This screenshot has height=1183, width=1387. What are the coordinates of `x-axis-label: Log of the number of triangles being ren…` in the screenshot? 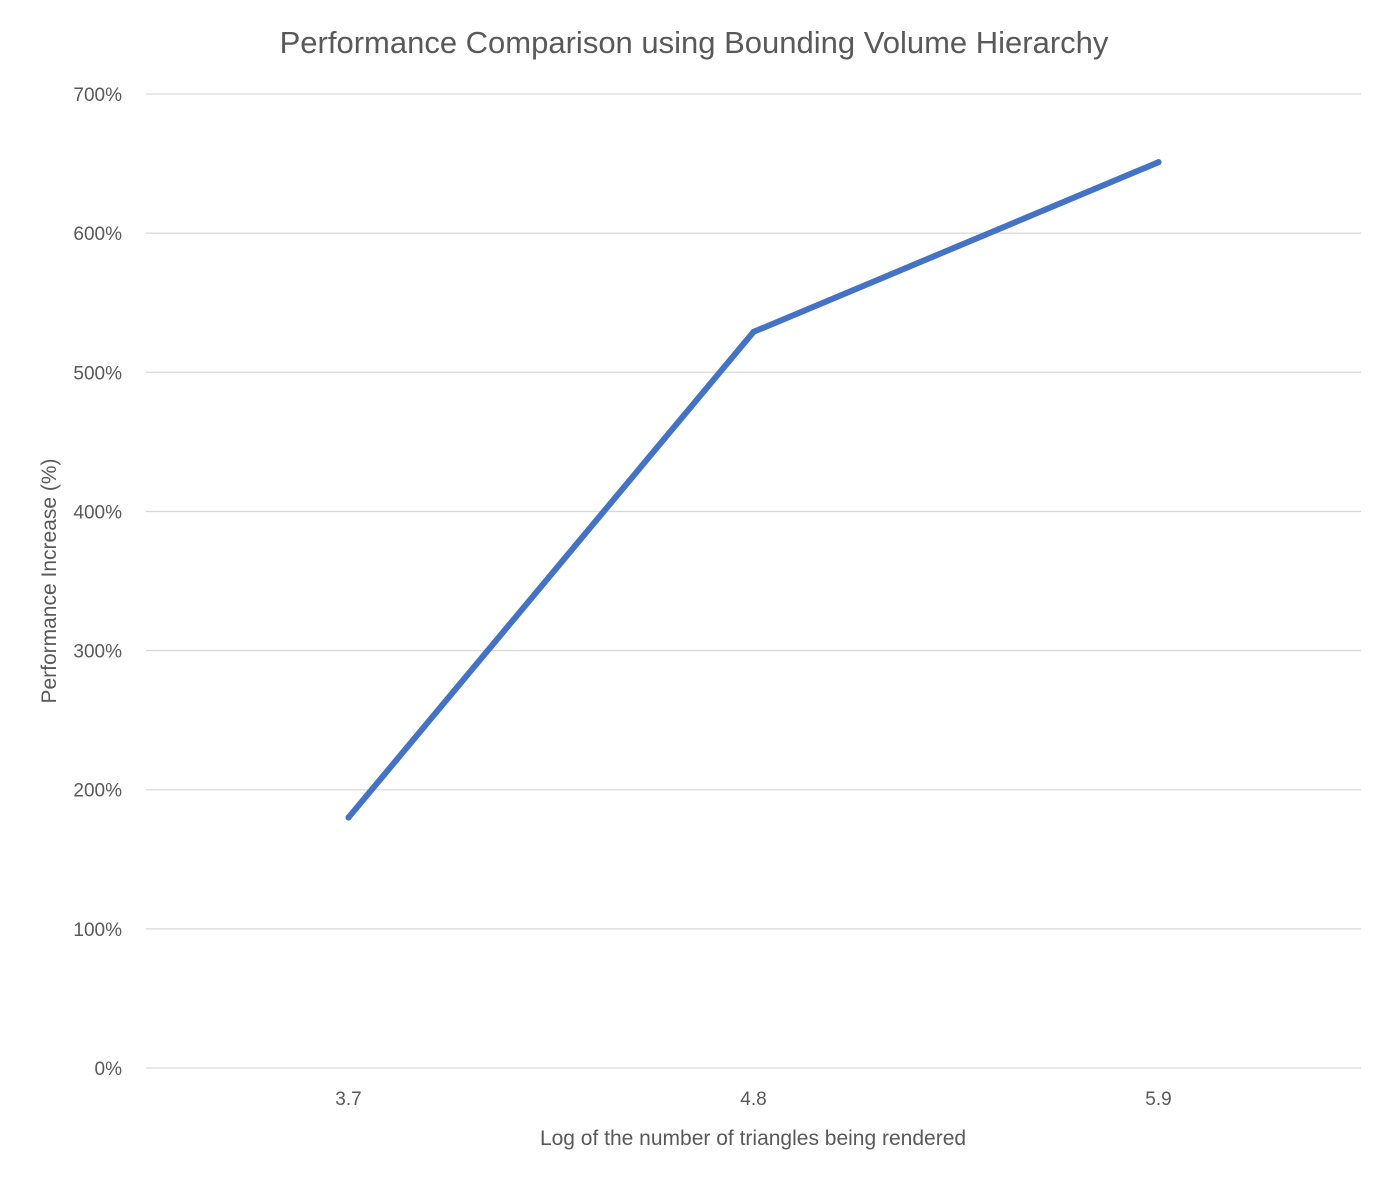 It's located at (753, 1138).